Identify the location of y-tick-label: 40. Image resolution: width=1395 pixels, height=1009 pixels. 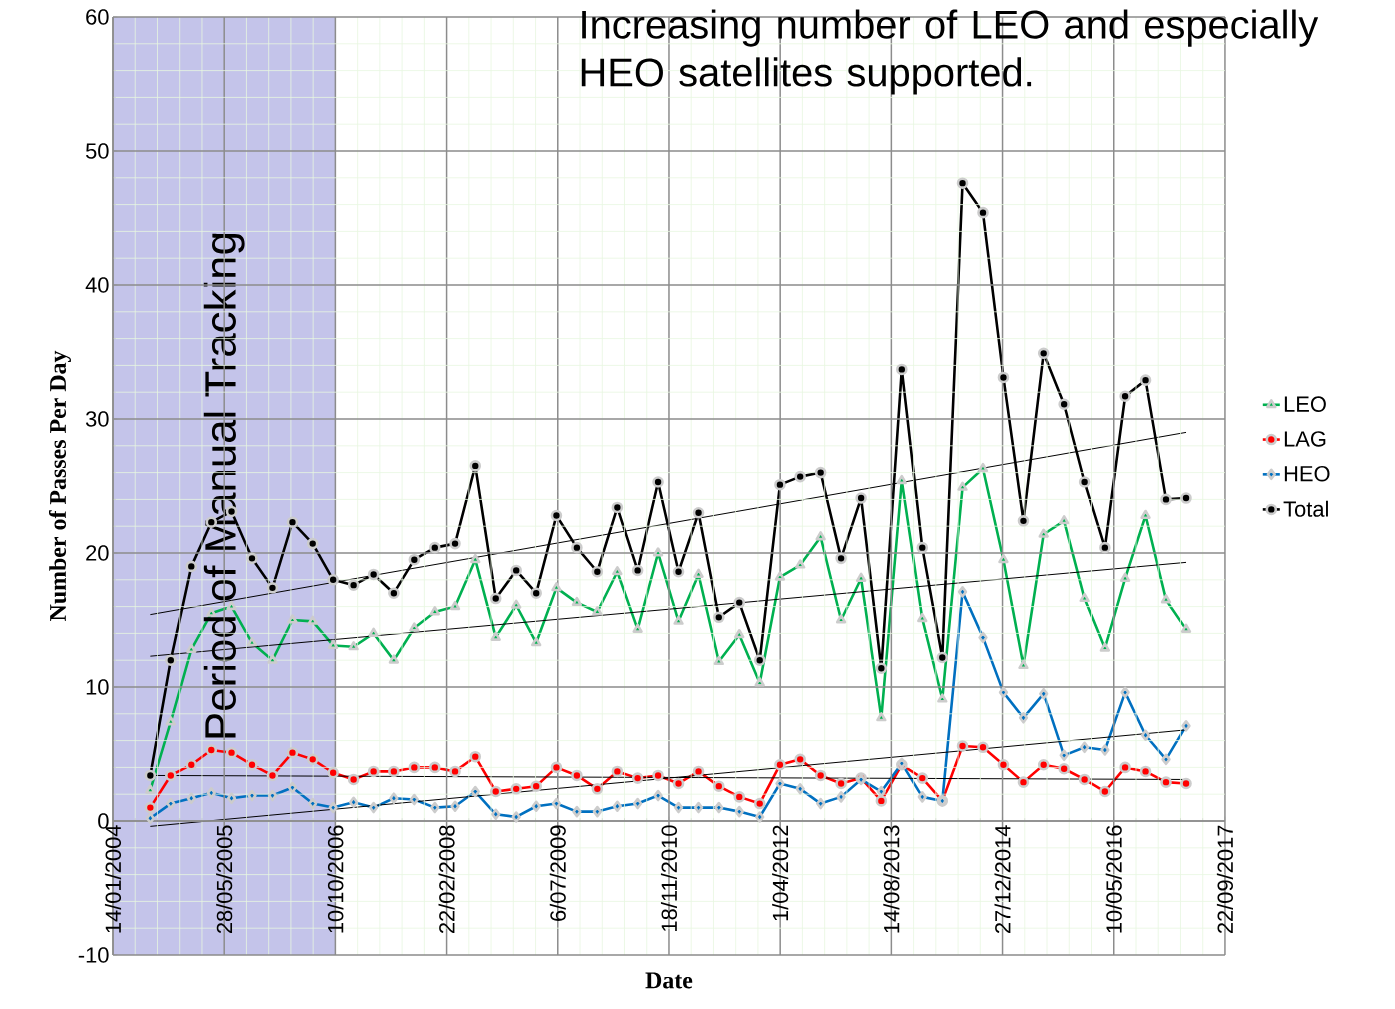
(97, 285).